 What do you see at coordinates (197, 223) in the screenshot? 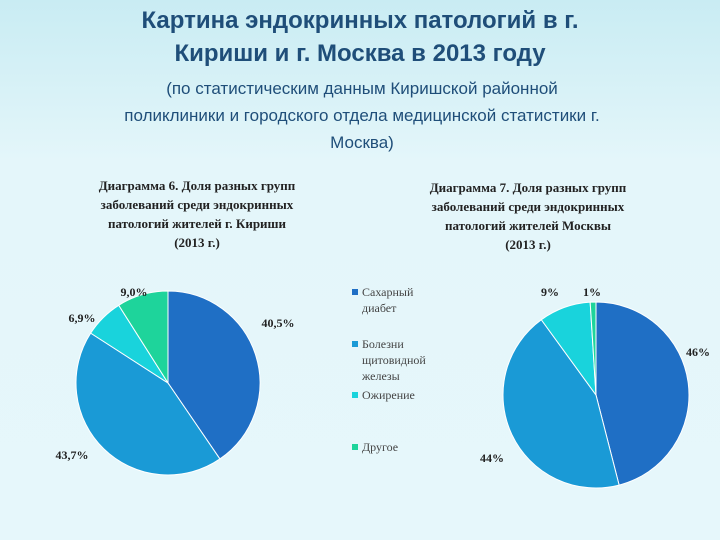
I see `chart-title: патологий жителей г. Кириши` at bounding box center [197, 223].